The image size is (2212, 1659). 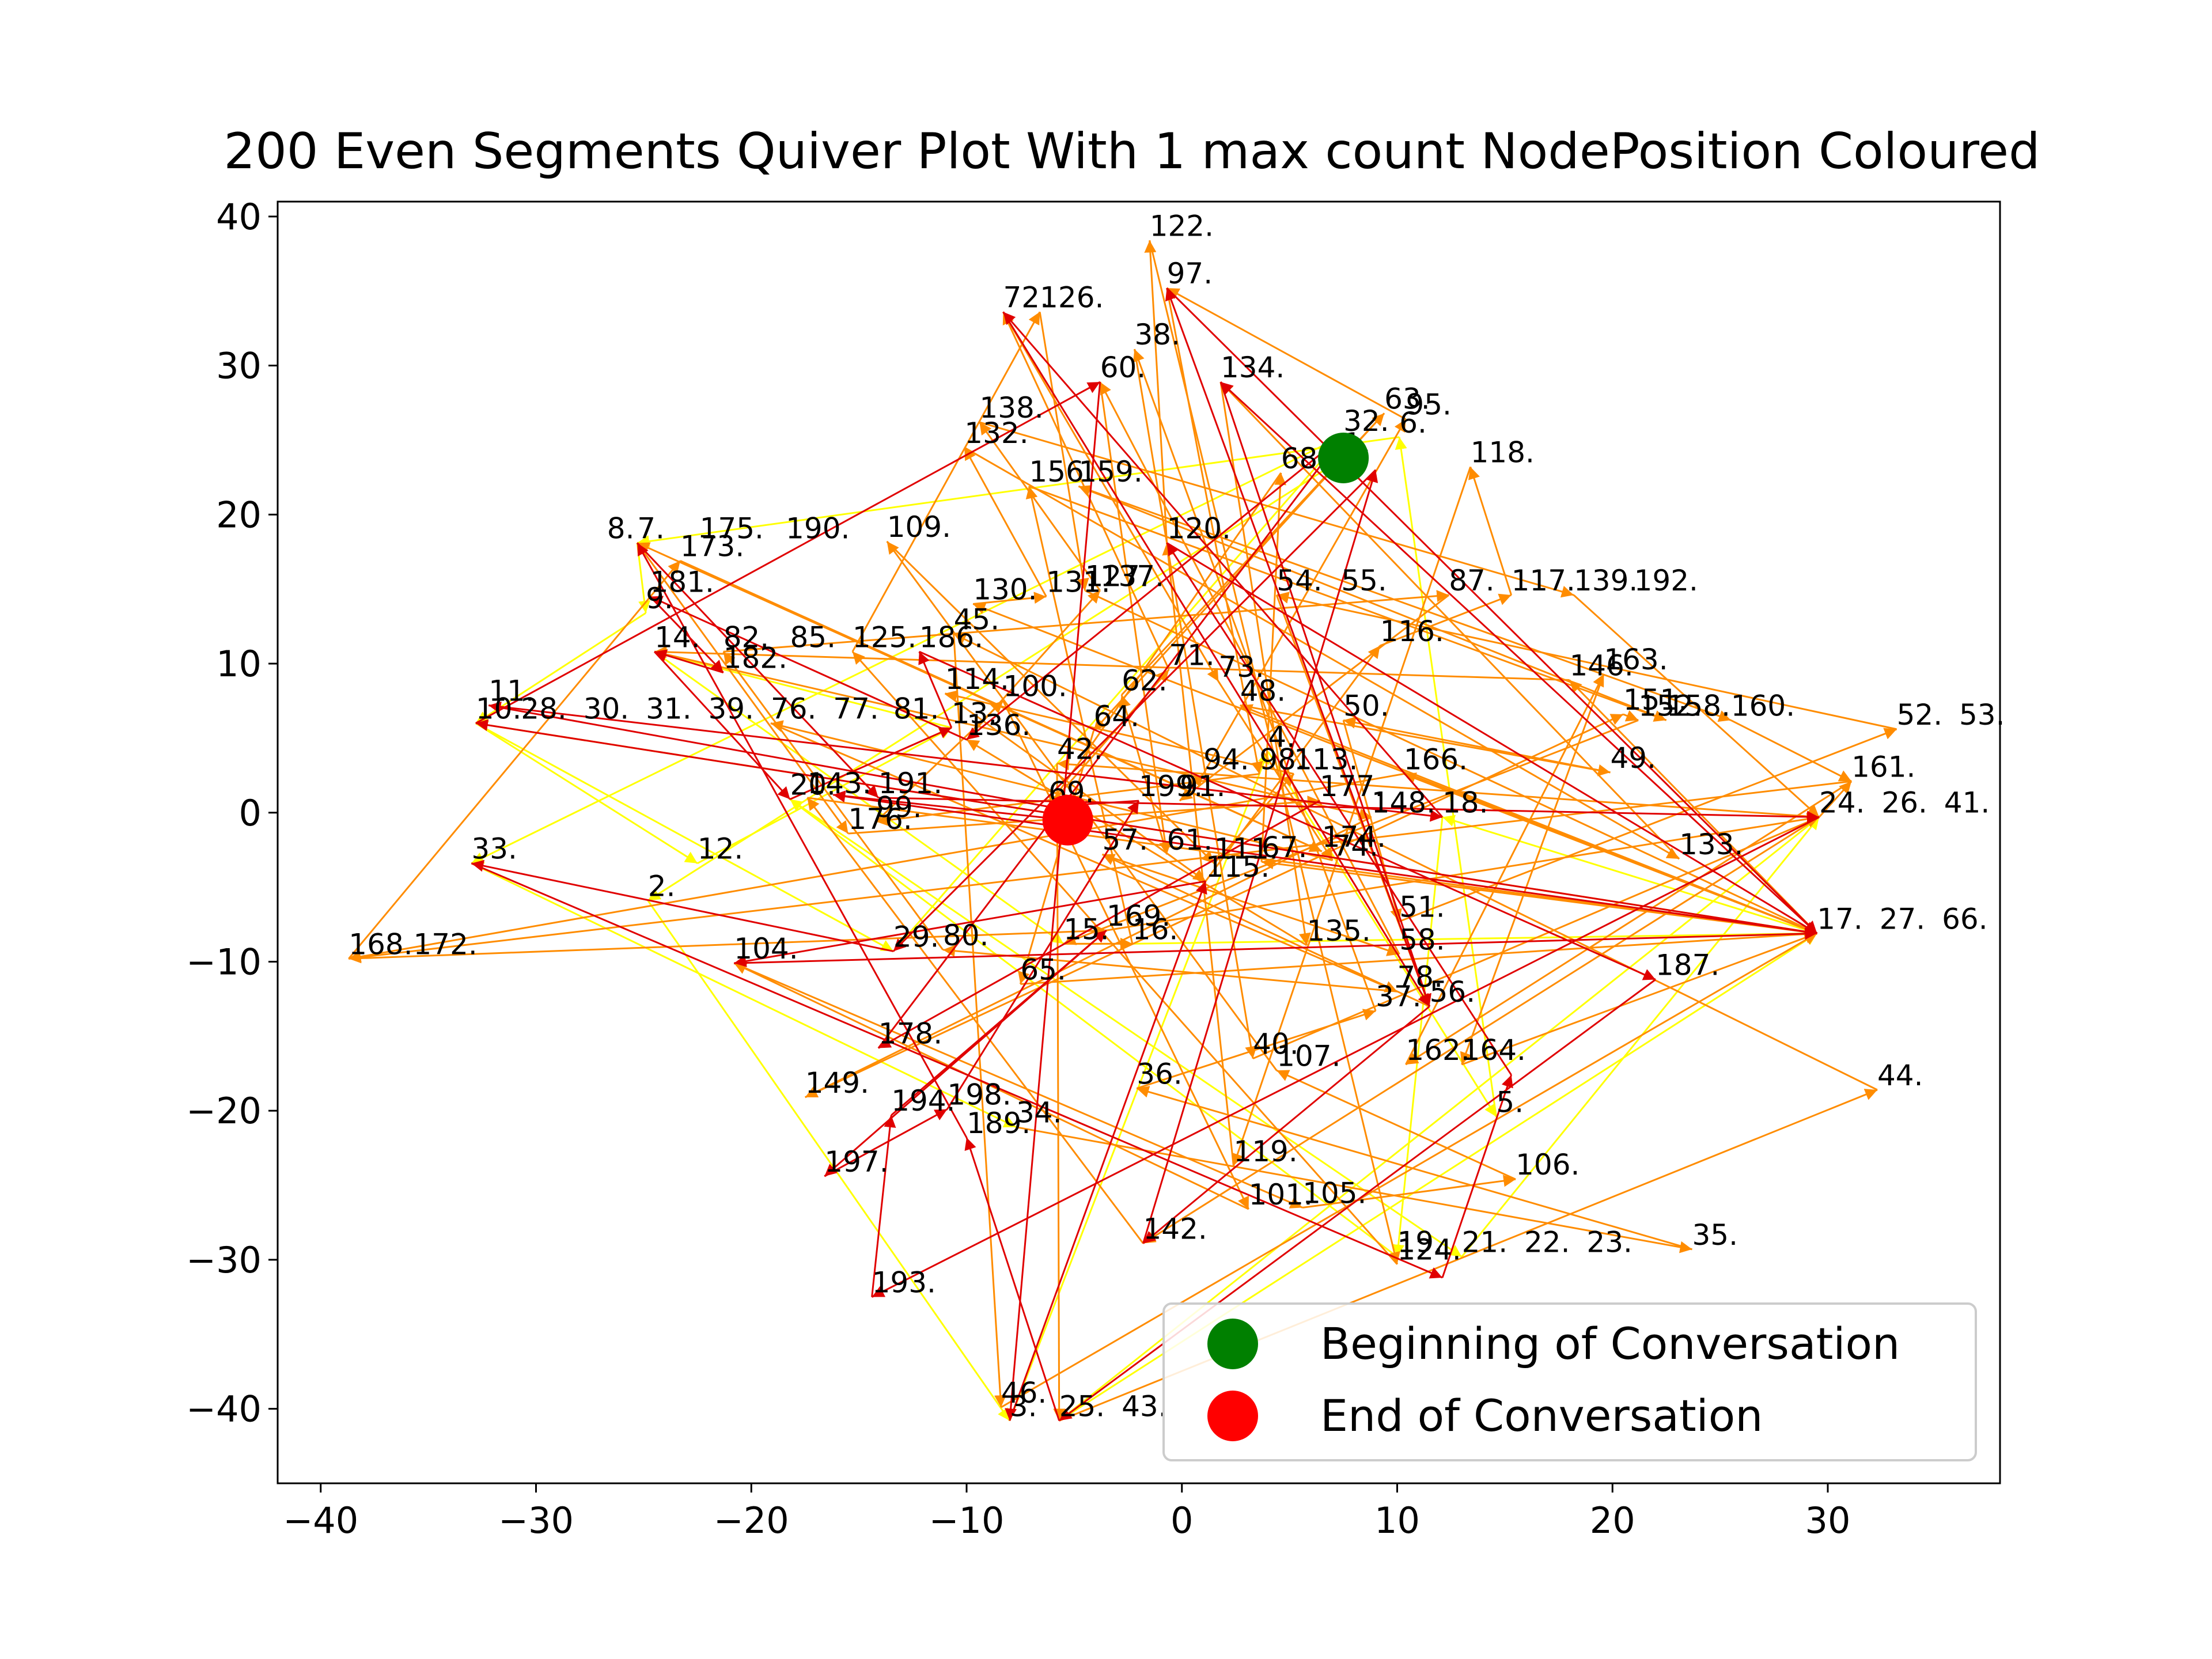 What do you see at coordinates (1126, 840) in the screenshot?
I see `node-label: 57.` at bounding box center [1126, 840].